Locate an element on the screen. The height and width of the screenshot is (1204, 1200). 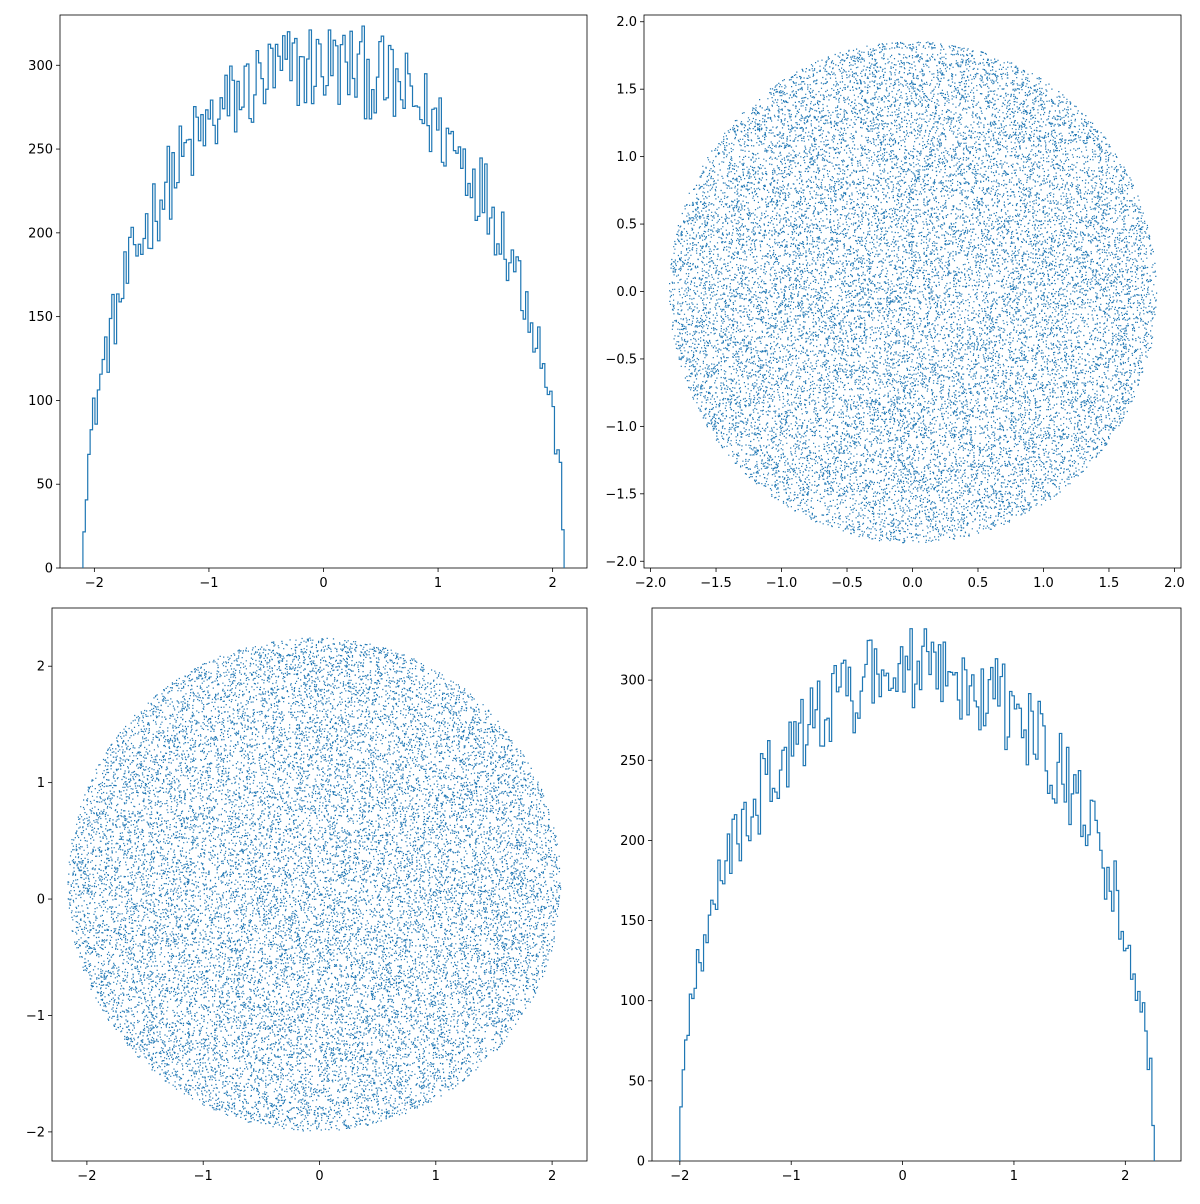
p3-y-tick-label-2: 100 is located at coordinates (632, 1001).